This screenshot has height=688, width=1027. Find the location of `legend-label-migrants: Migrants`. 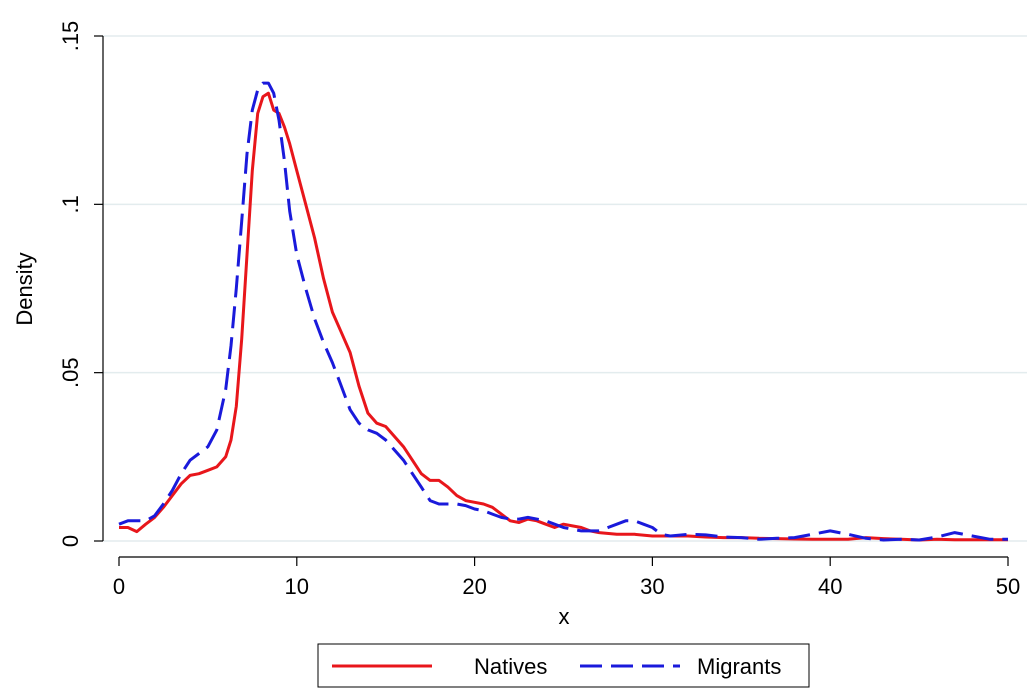

legend-label-migrants: Migrants is located at coordinates (739, 666).